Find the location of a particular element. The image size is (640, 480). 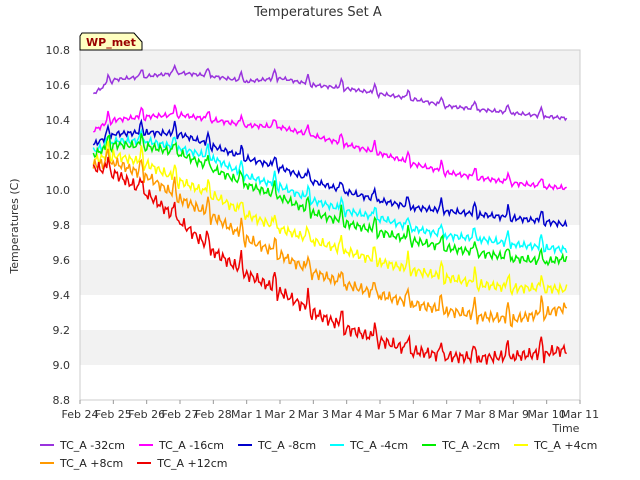

x-tick-label: Mar 1 is located at coordinates (246, 414).